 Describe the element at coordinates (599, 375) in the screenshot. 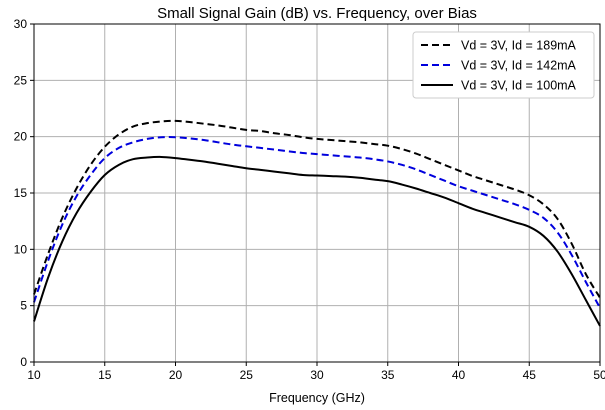

I see `x-tick-label: 50` at that location.